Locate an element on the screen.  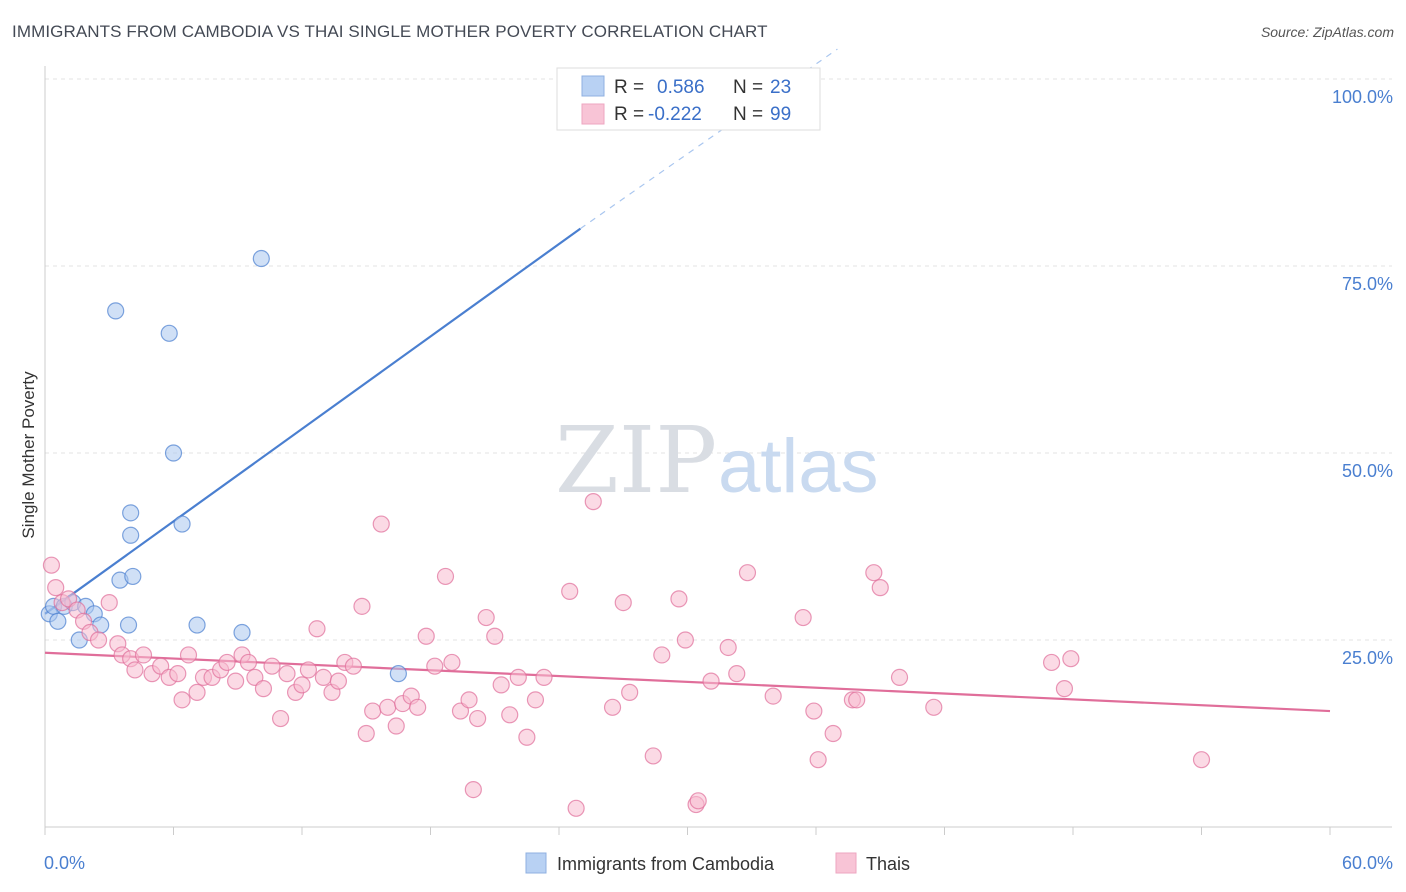
y-tick-label: 75.0% is located at coordinates (1367, 284).